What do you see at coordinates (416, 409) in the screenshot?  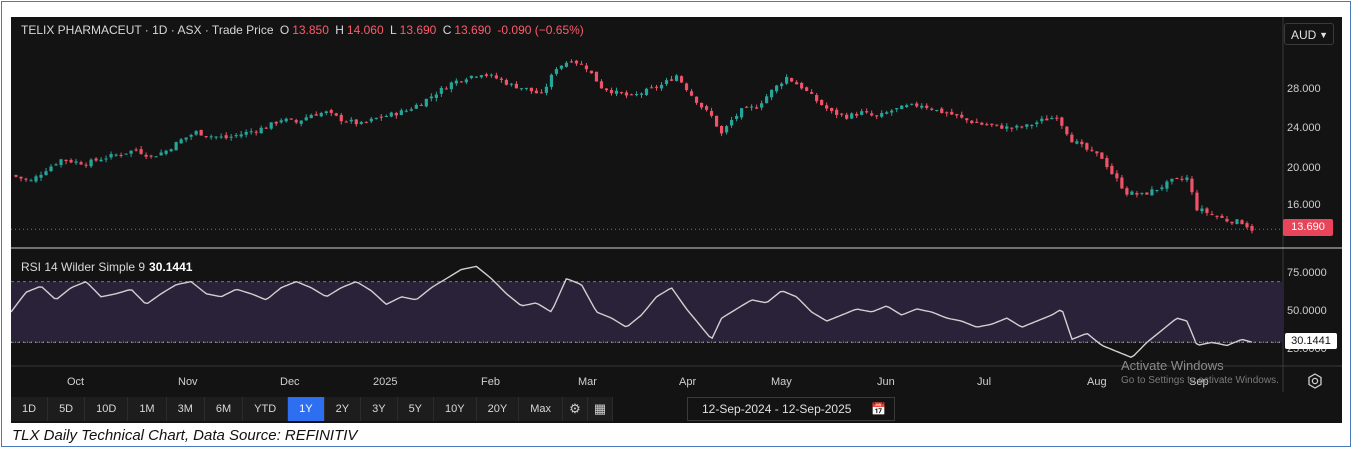 I see `tf-5y: 5Y` at bounding box center [416, 409].